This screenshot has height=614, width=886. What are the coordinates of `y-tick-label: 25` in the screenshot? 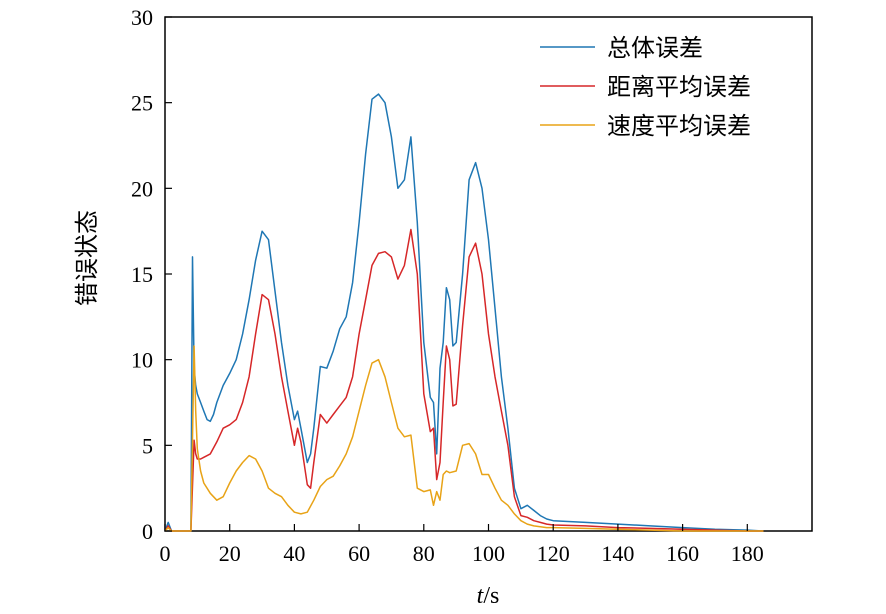 It's located at (142, 103).